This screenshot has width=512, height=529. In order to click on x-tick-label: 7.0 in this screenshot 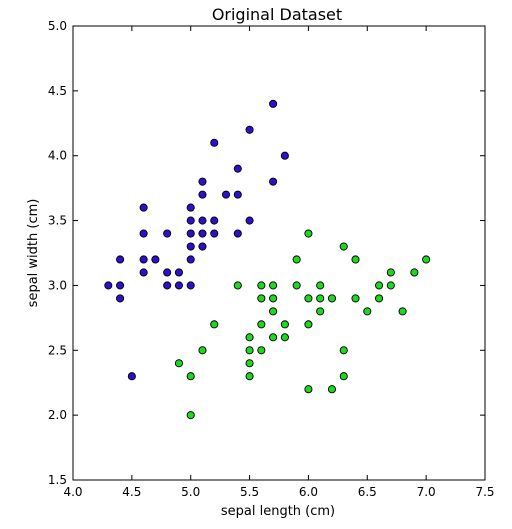, I will do `click(426, 492)`.